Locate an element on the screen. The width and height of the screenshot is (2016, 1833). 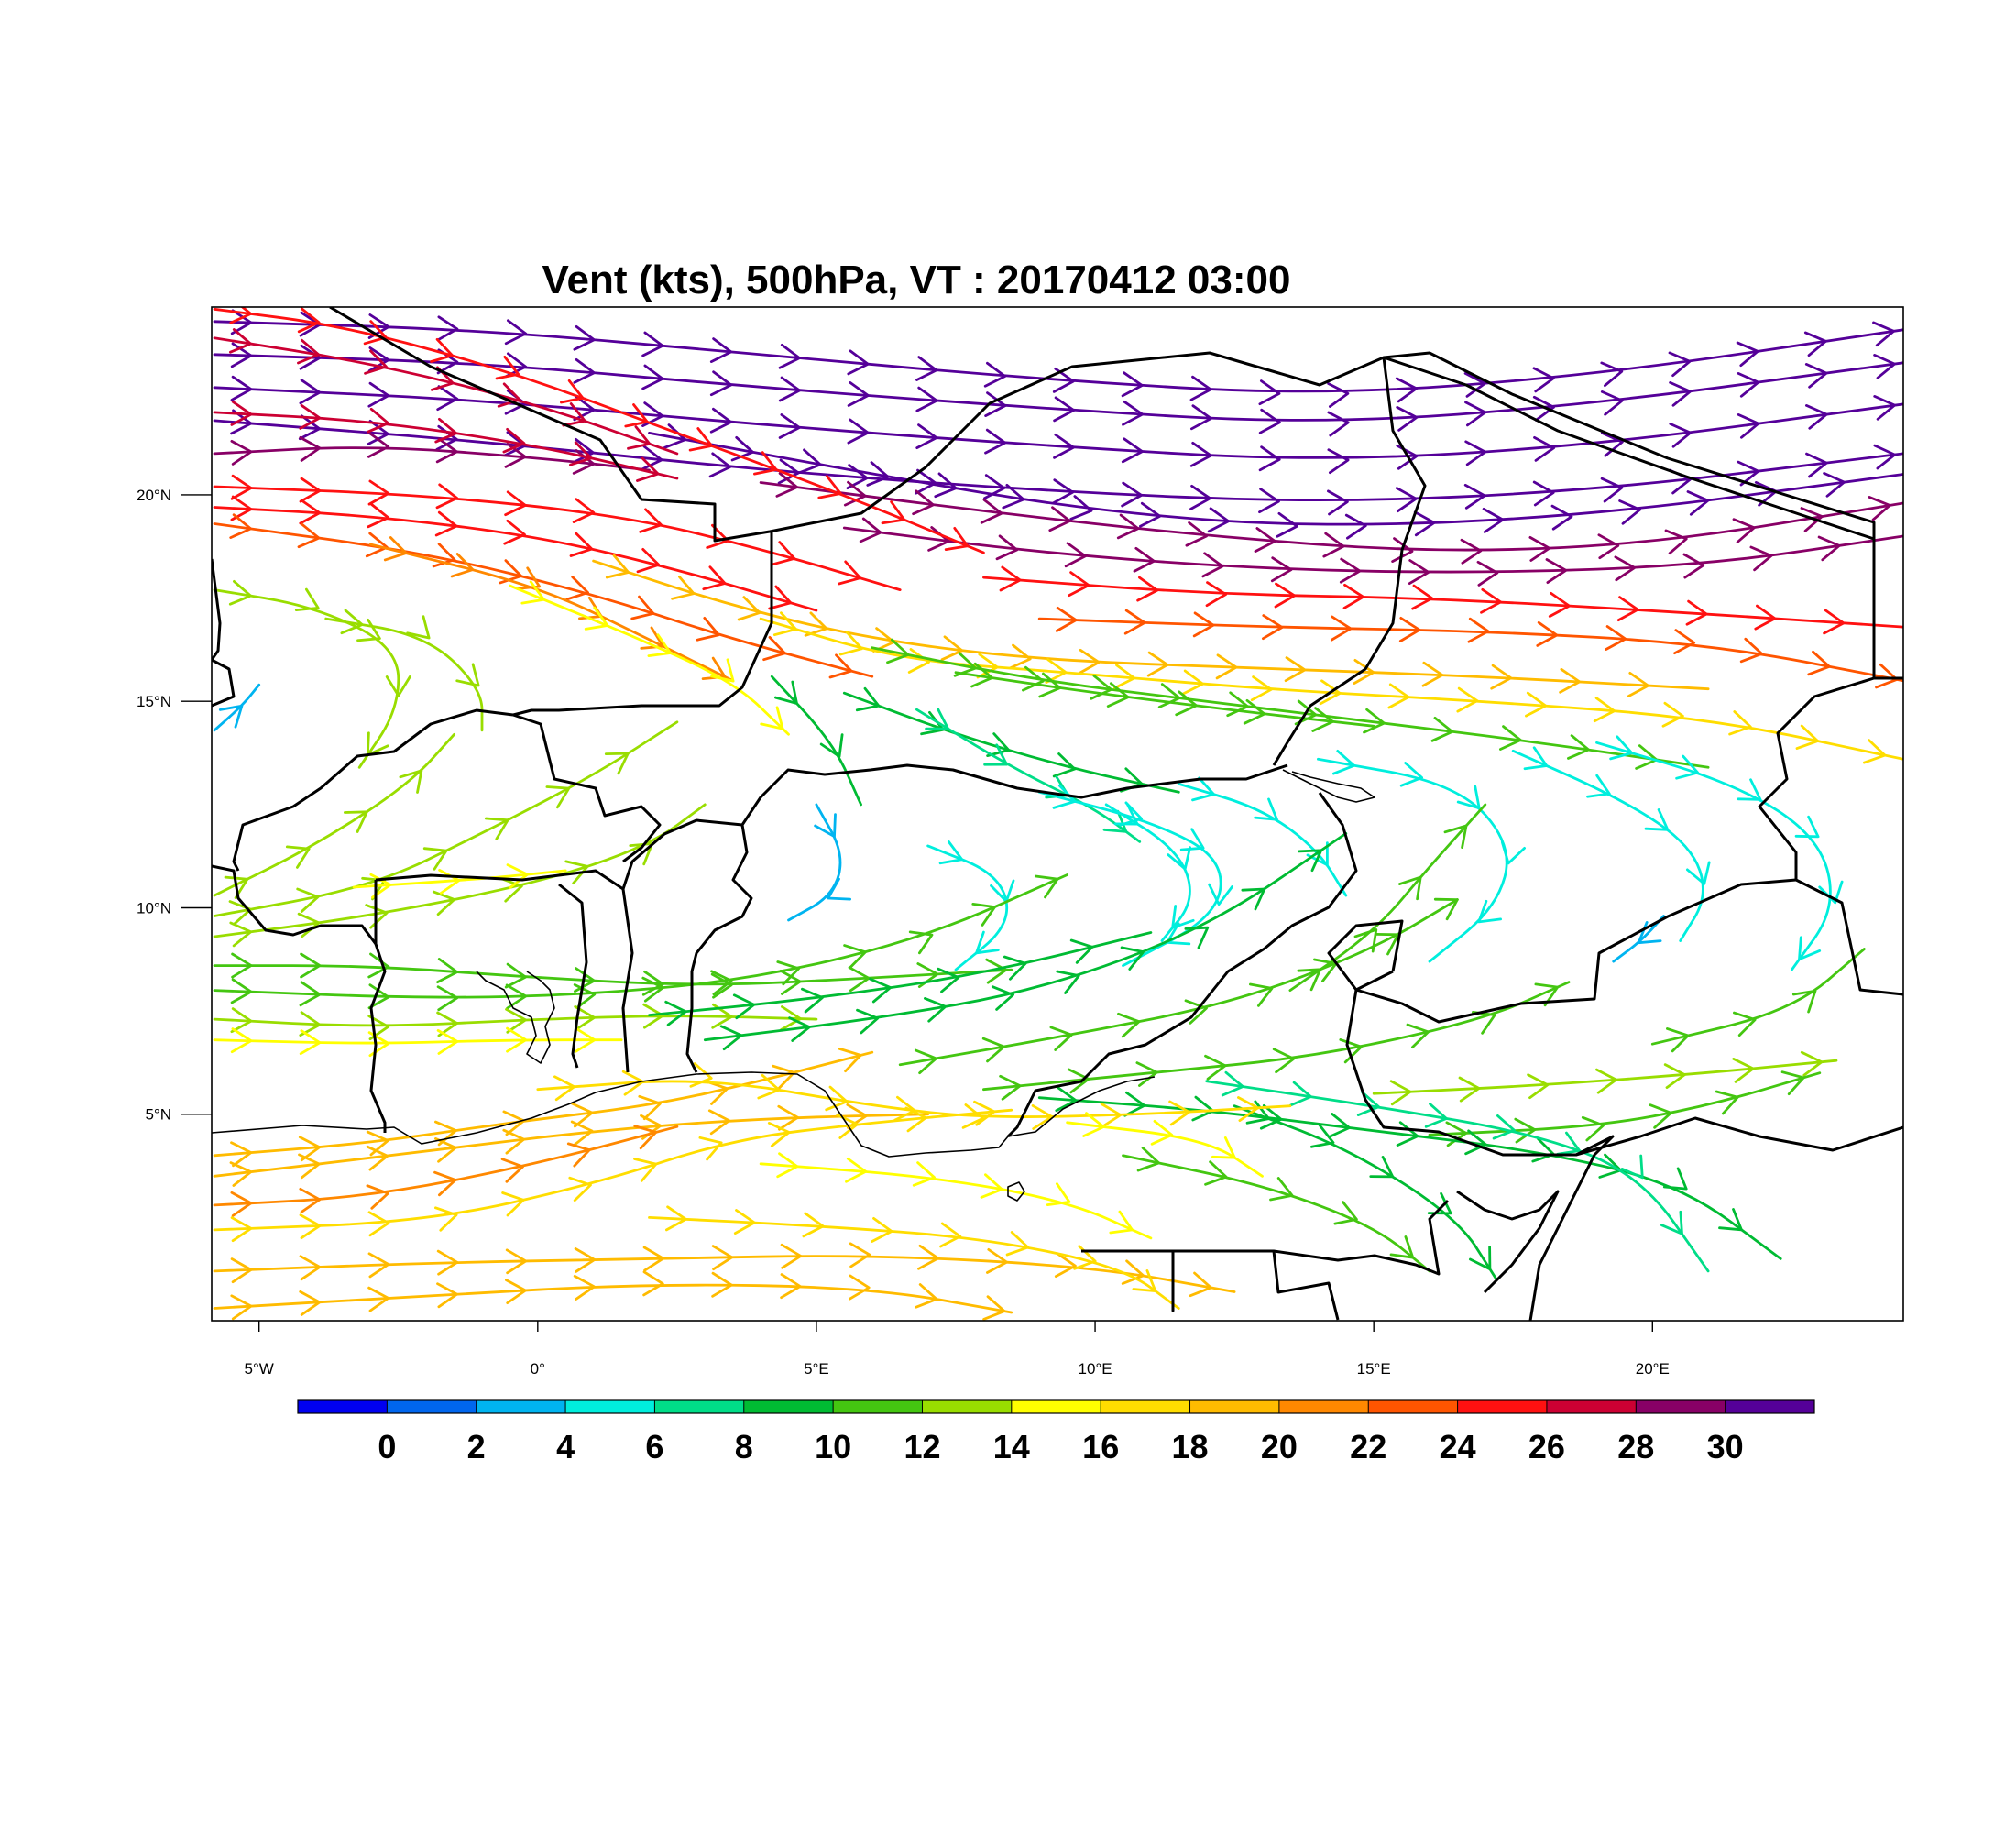
border-burkina is located at coordinates (587, 788).